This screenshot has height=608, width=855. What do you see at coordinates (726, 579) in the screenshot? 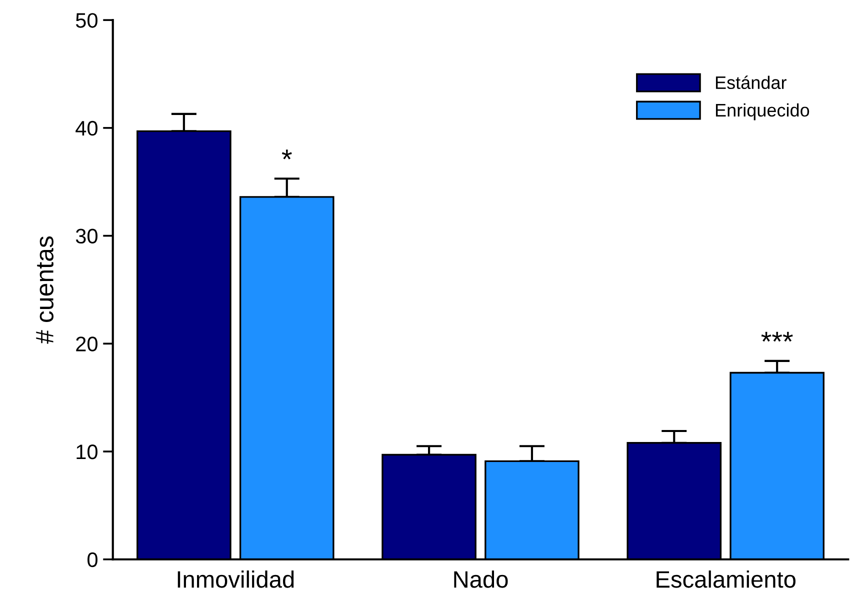
I see `x-tick-label: Escalamiento` at bounding box center [726, 579].